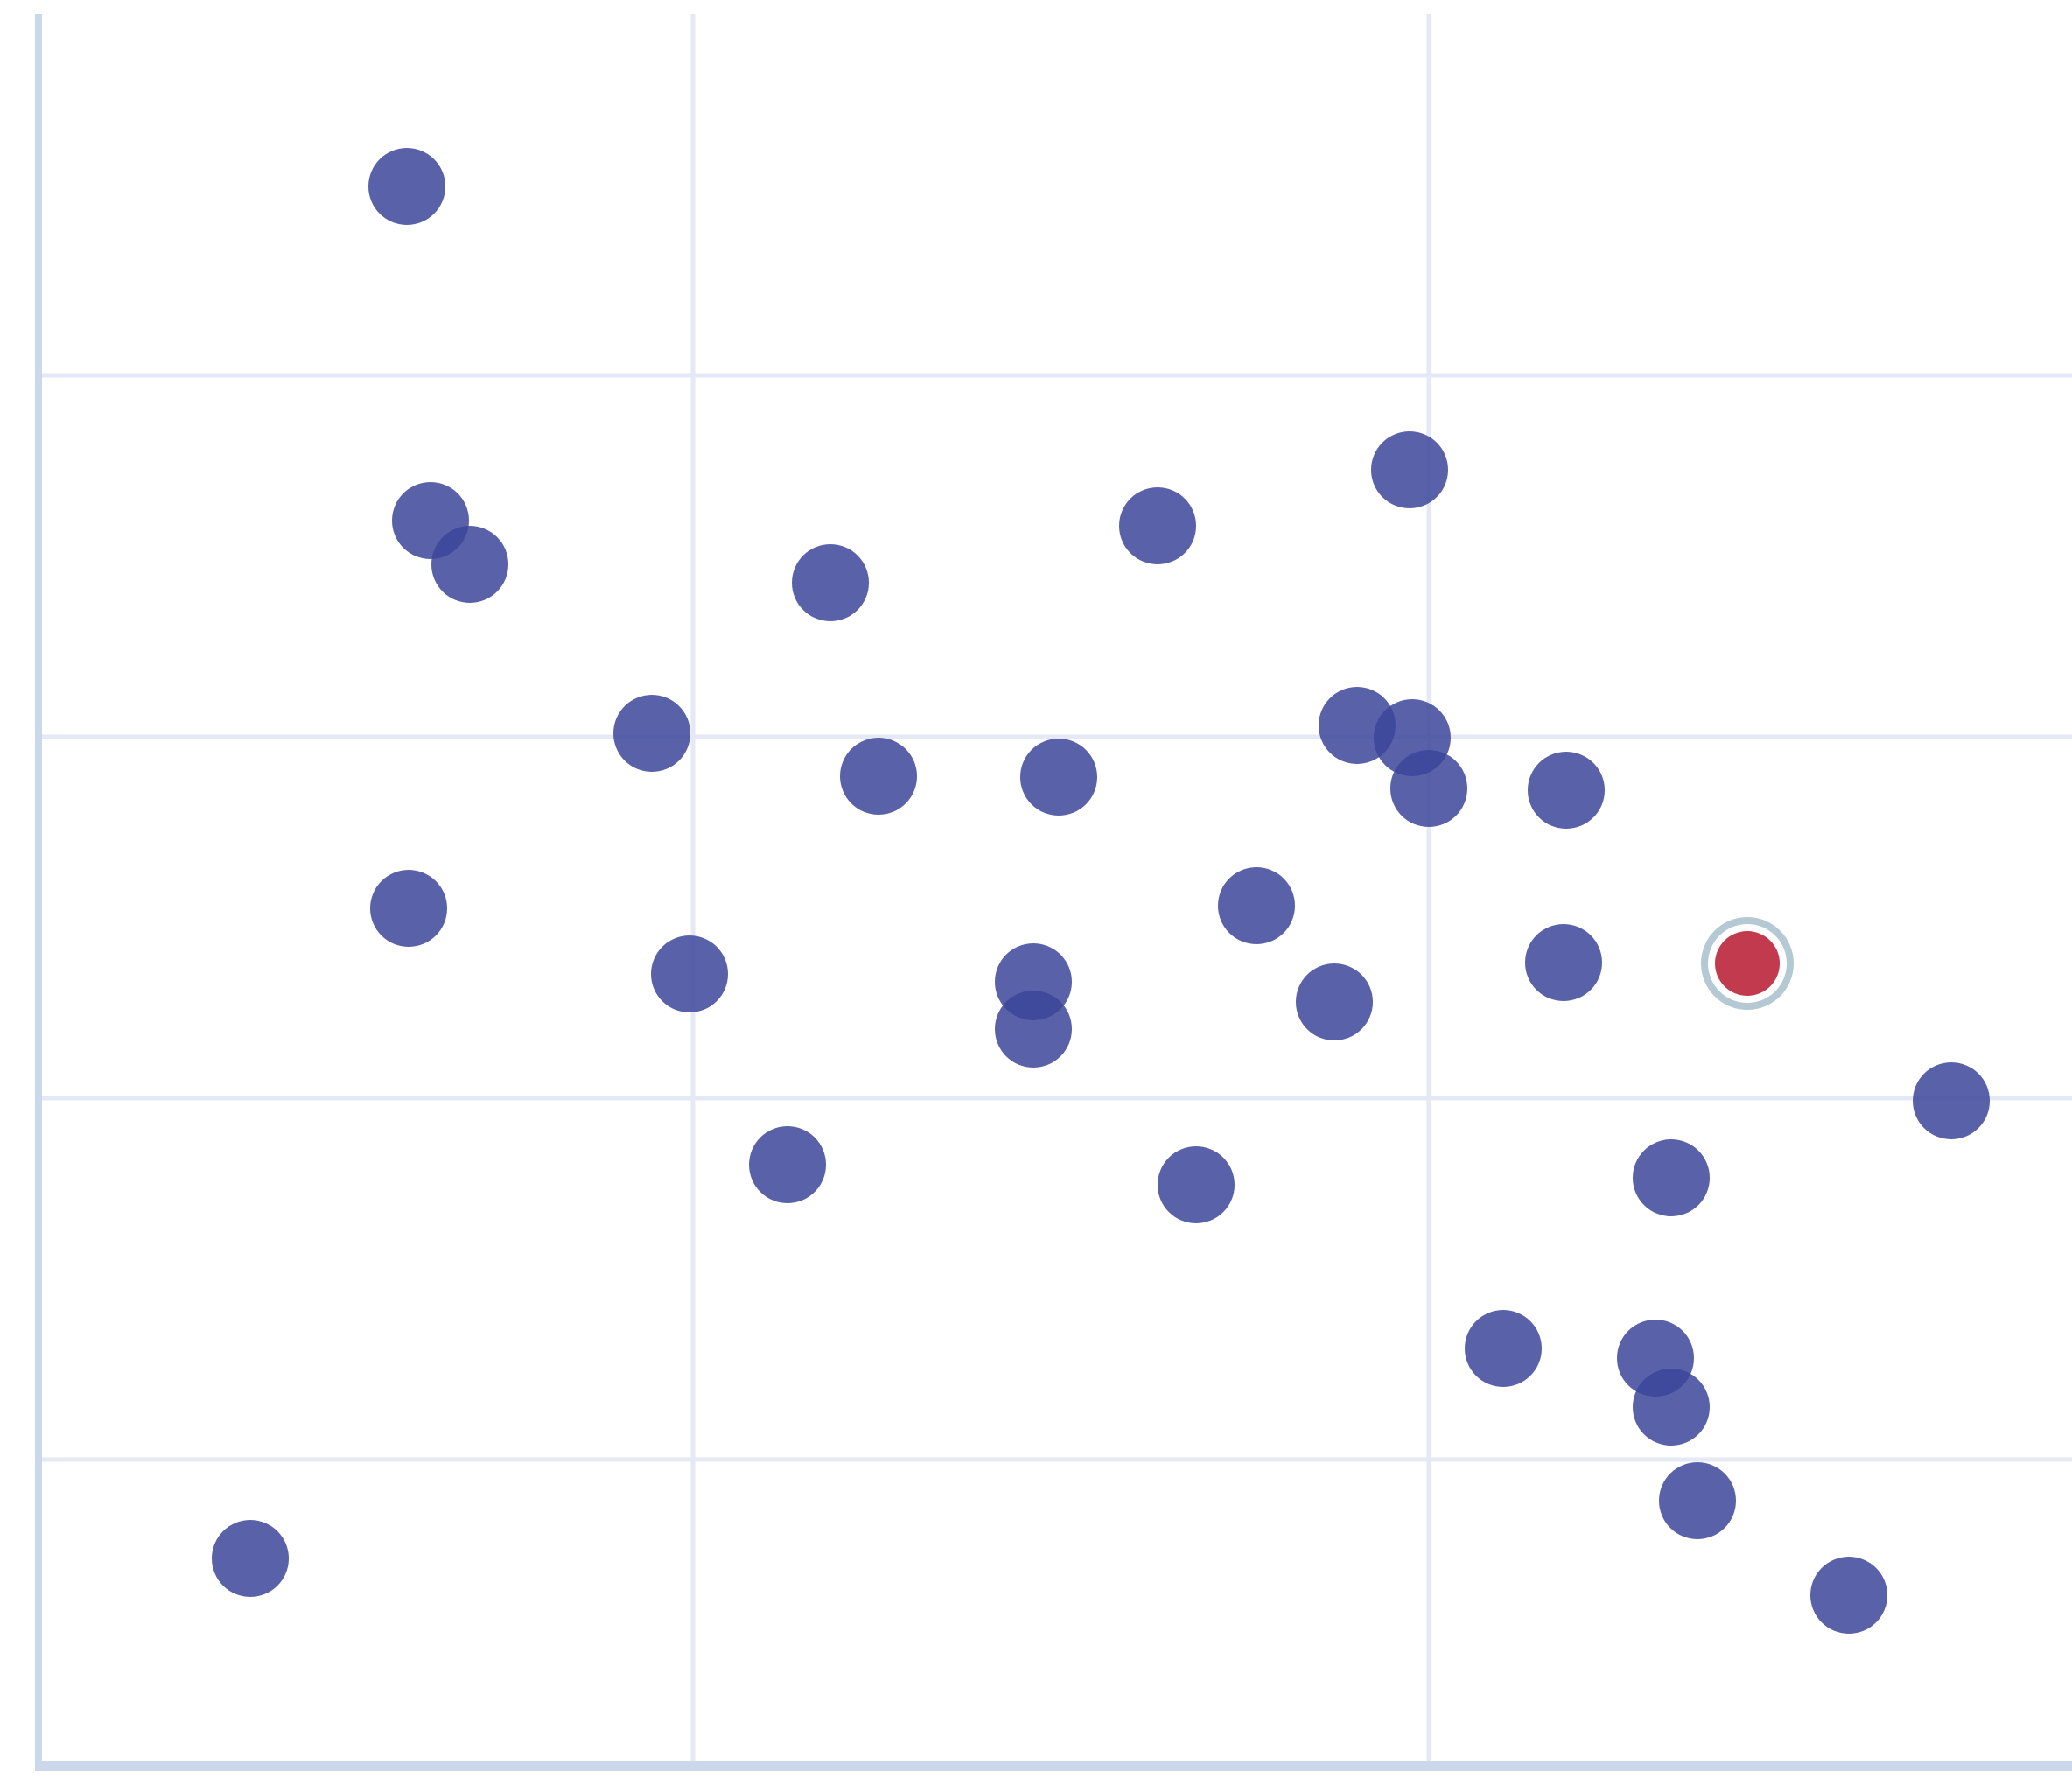  I want to click on highlighted-point, so click(1747, 963).